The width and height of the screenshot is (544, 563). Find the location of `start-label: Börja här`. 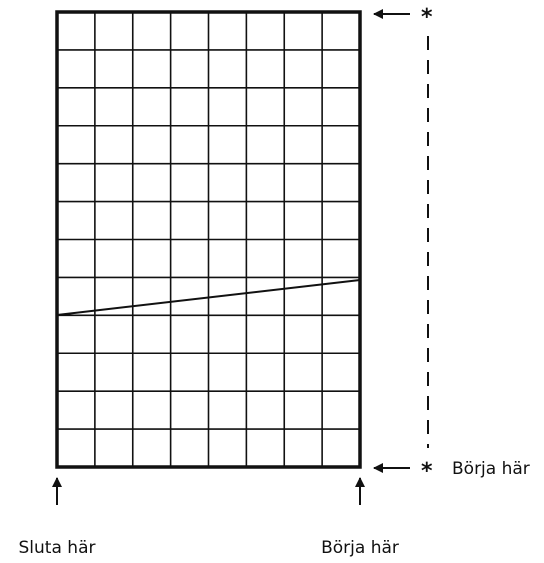

start-label: Börja här is located at coordinates (360, 548).